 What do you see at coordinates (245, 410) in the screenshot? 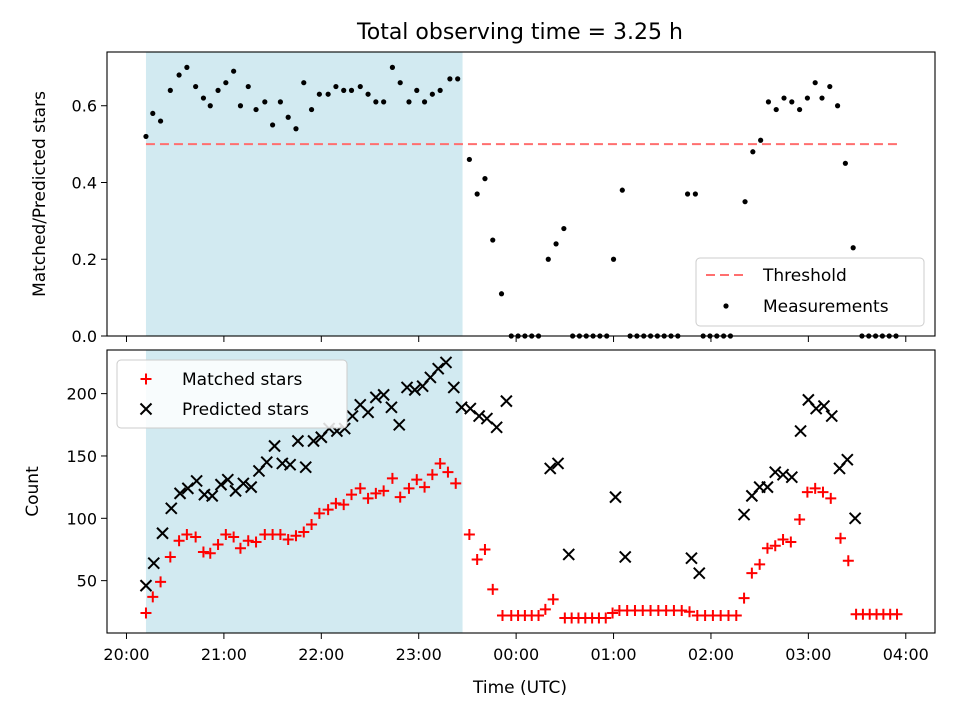
I see `legend-predicted-label: Predicted stars` at bounding box center [245, 410].